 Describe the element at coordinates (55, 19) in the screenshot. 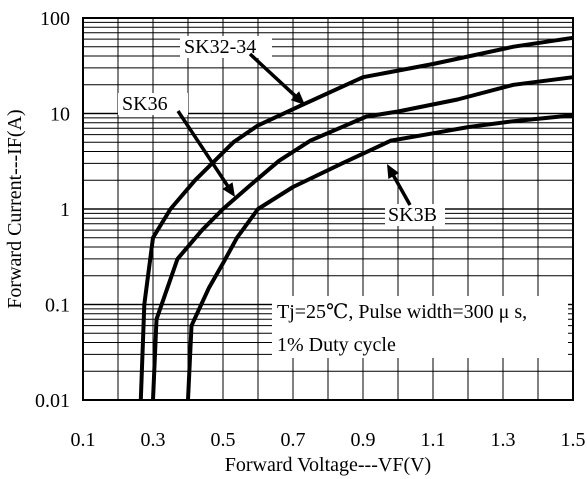

I see `y-tick-label: 100` at that location.